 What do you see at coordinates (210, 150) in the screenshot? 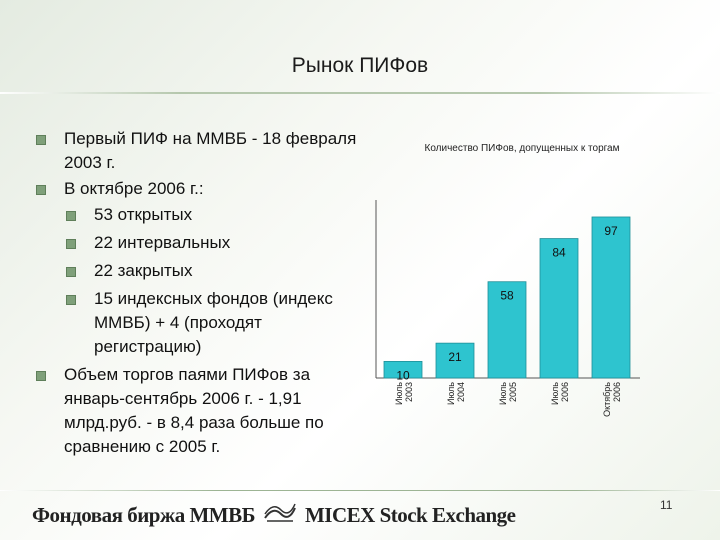
I see `bullet-text: Первый ПИФ на ММВБ - 18 февраля 2003 г.` at bounding box center [210, 150].